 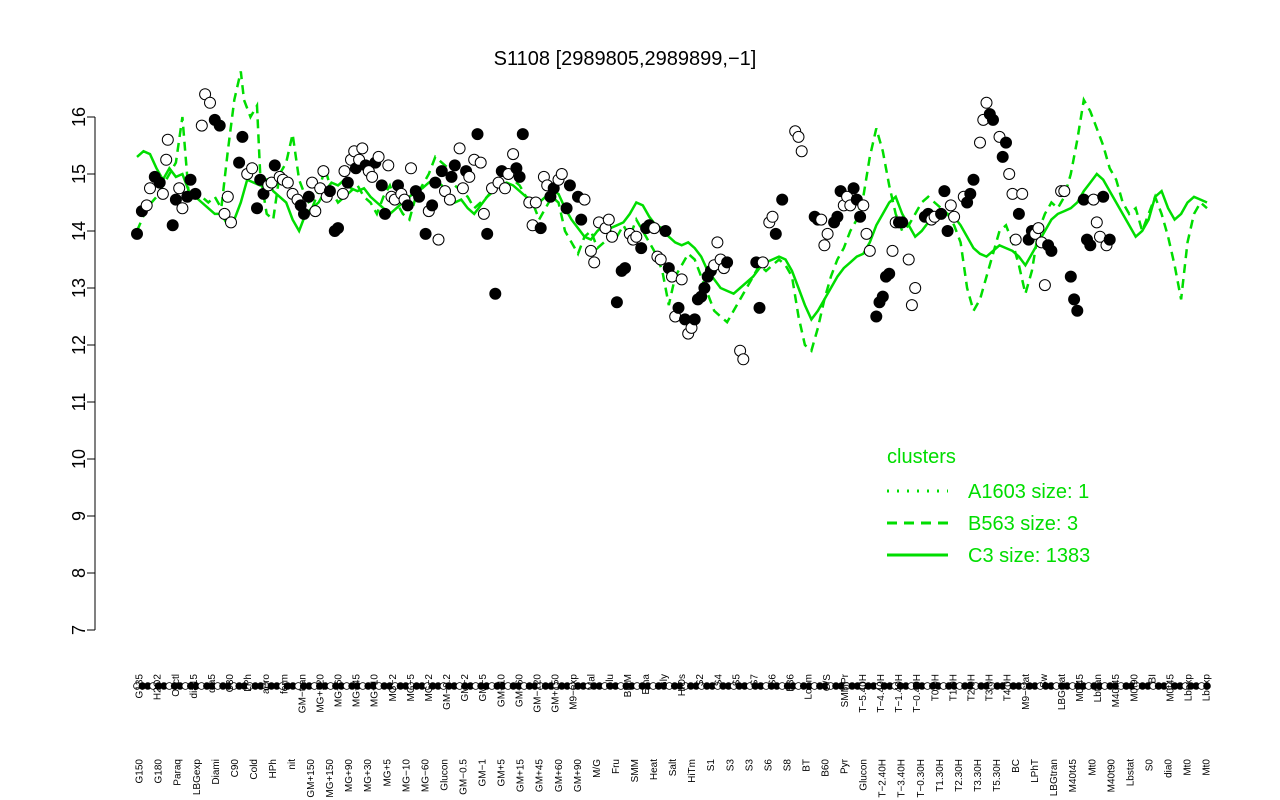 What do you see at coordinates (791, 683) in the screenshot?
I see `x-tick-label-upper: B36` at bounding box center [791, 683].